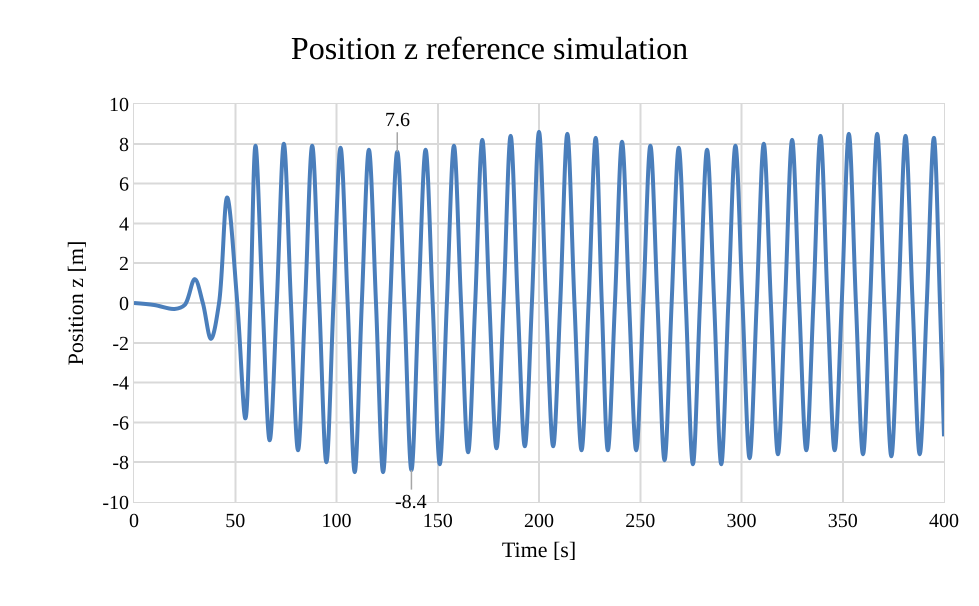 The image size is (979, 606). I want to click on y-tick-label: 8, so click(124, 145).